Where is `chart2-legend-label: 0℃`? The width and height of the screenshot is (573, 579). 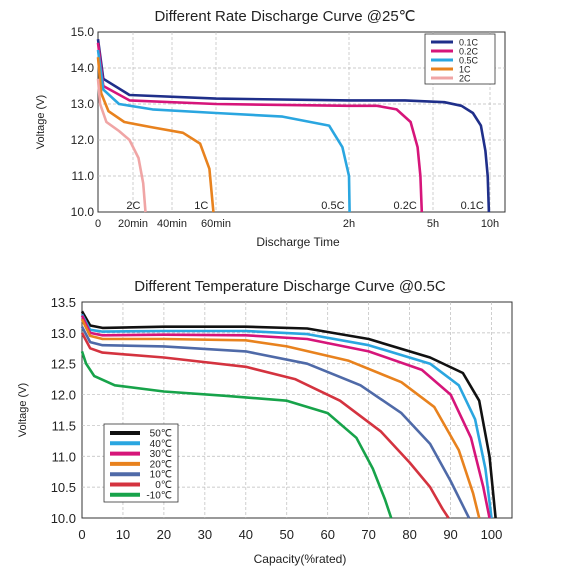 chart2-legend-label: 0℃ is located at coordinates (163, 485).